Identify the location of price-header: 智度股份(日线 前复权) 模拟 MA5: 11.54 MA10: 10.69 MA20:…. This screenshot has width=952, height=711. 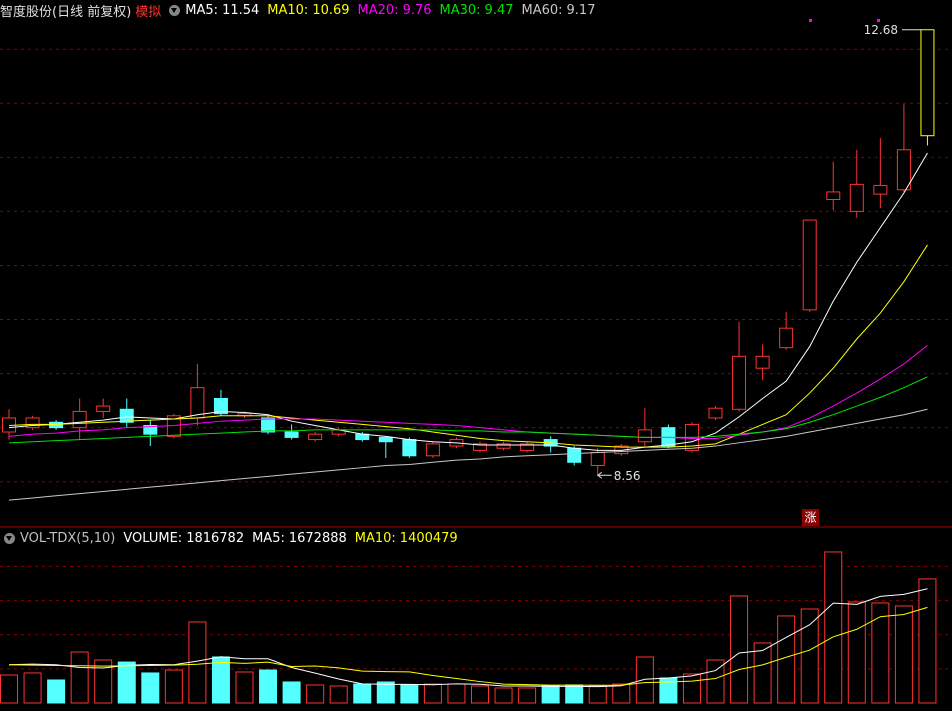
(301, 10).